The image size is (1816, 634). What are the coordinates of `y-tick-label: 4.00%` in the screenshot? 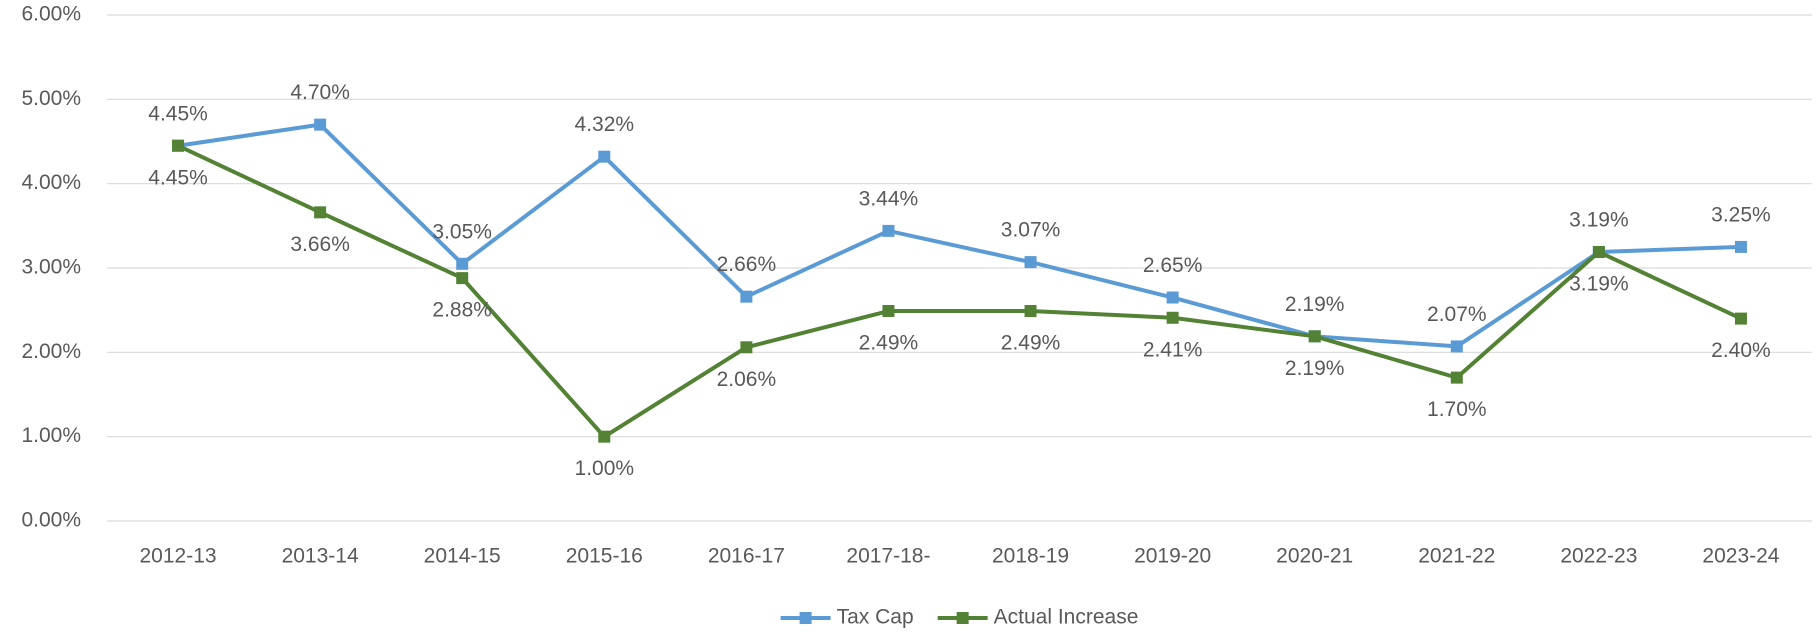 It's located at (51, 182).